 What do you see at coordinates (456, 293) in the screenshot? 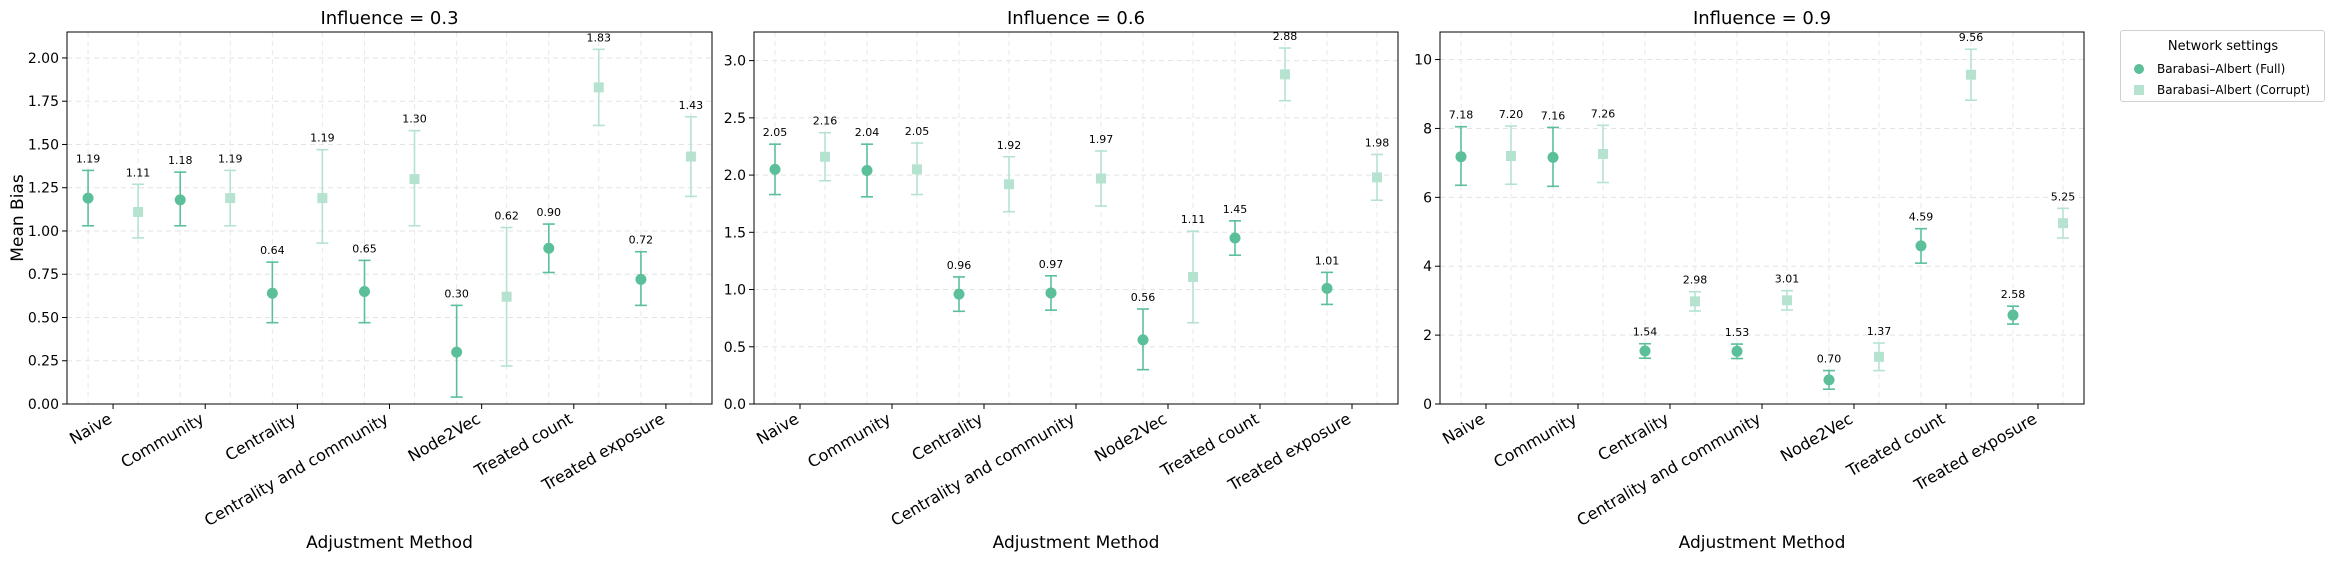
I see `data-label: 0.30` at bounding box center [456, 293].